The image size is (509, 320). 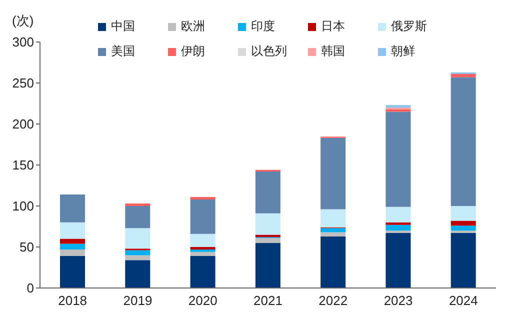 What do you see at coordinates (463, 300) in the screenshot?
I see `x-tick-label: 2024` at bounding box center [463, 300].